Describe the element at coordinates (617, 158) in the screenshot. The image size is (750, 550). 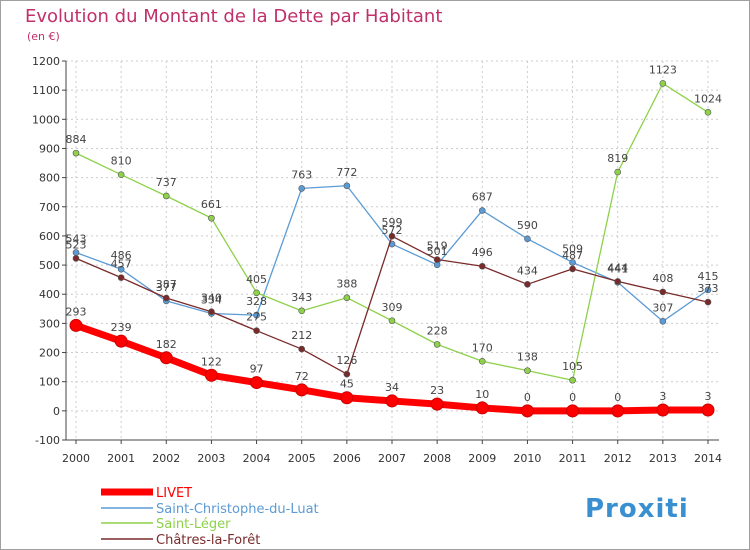
I see `data-label: 819` at that location.